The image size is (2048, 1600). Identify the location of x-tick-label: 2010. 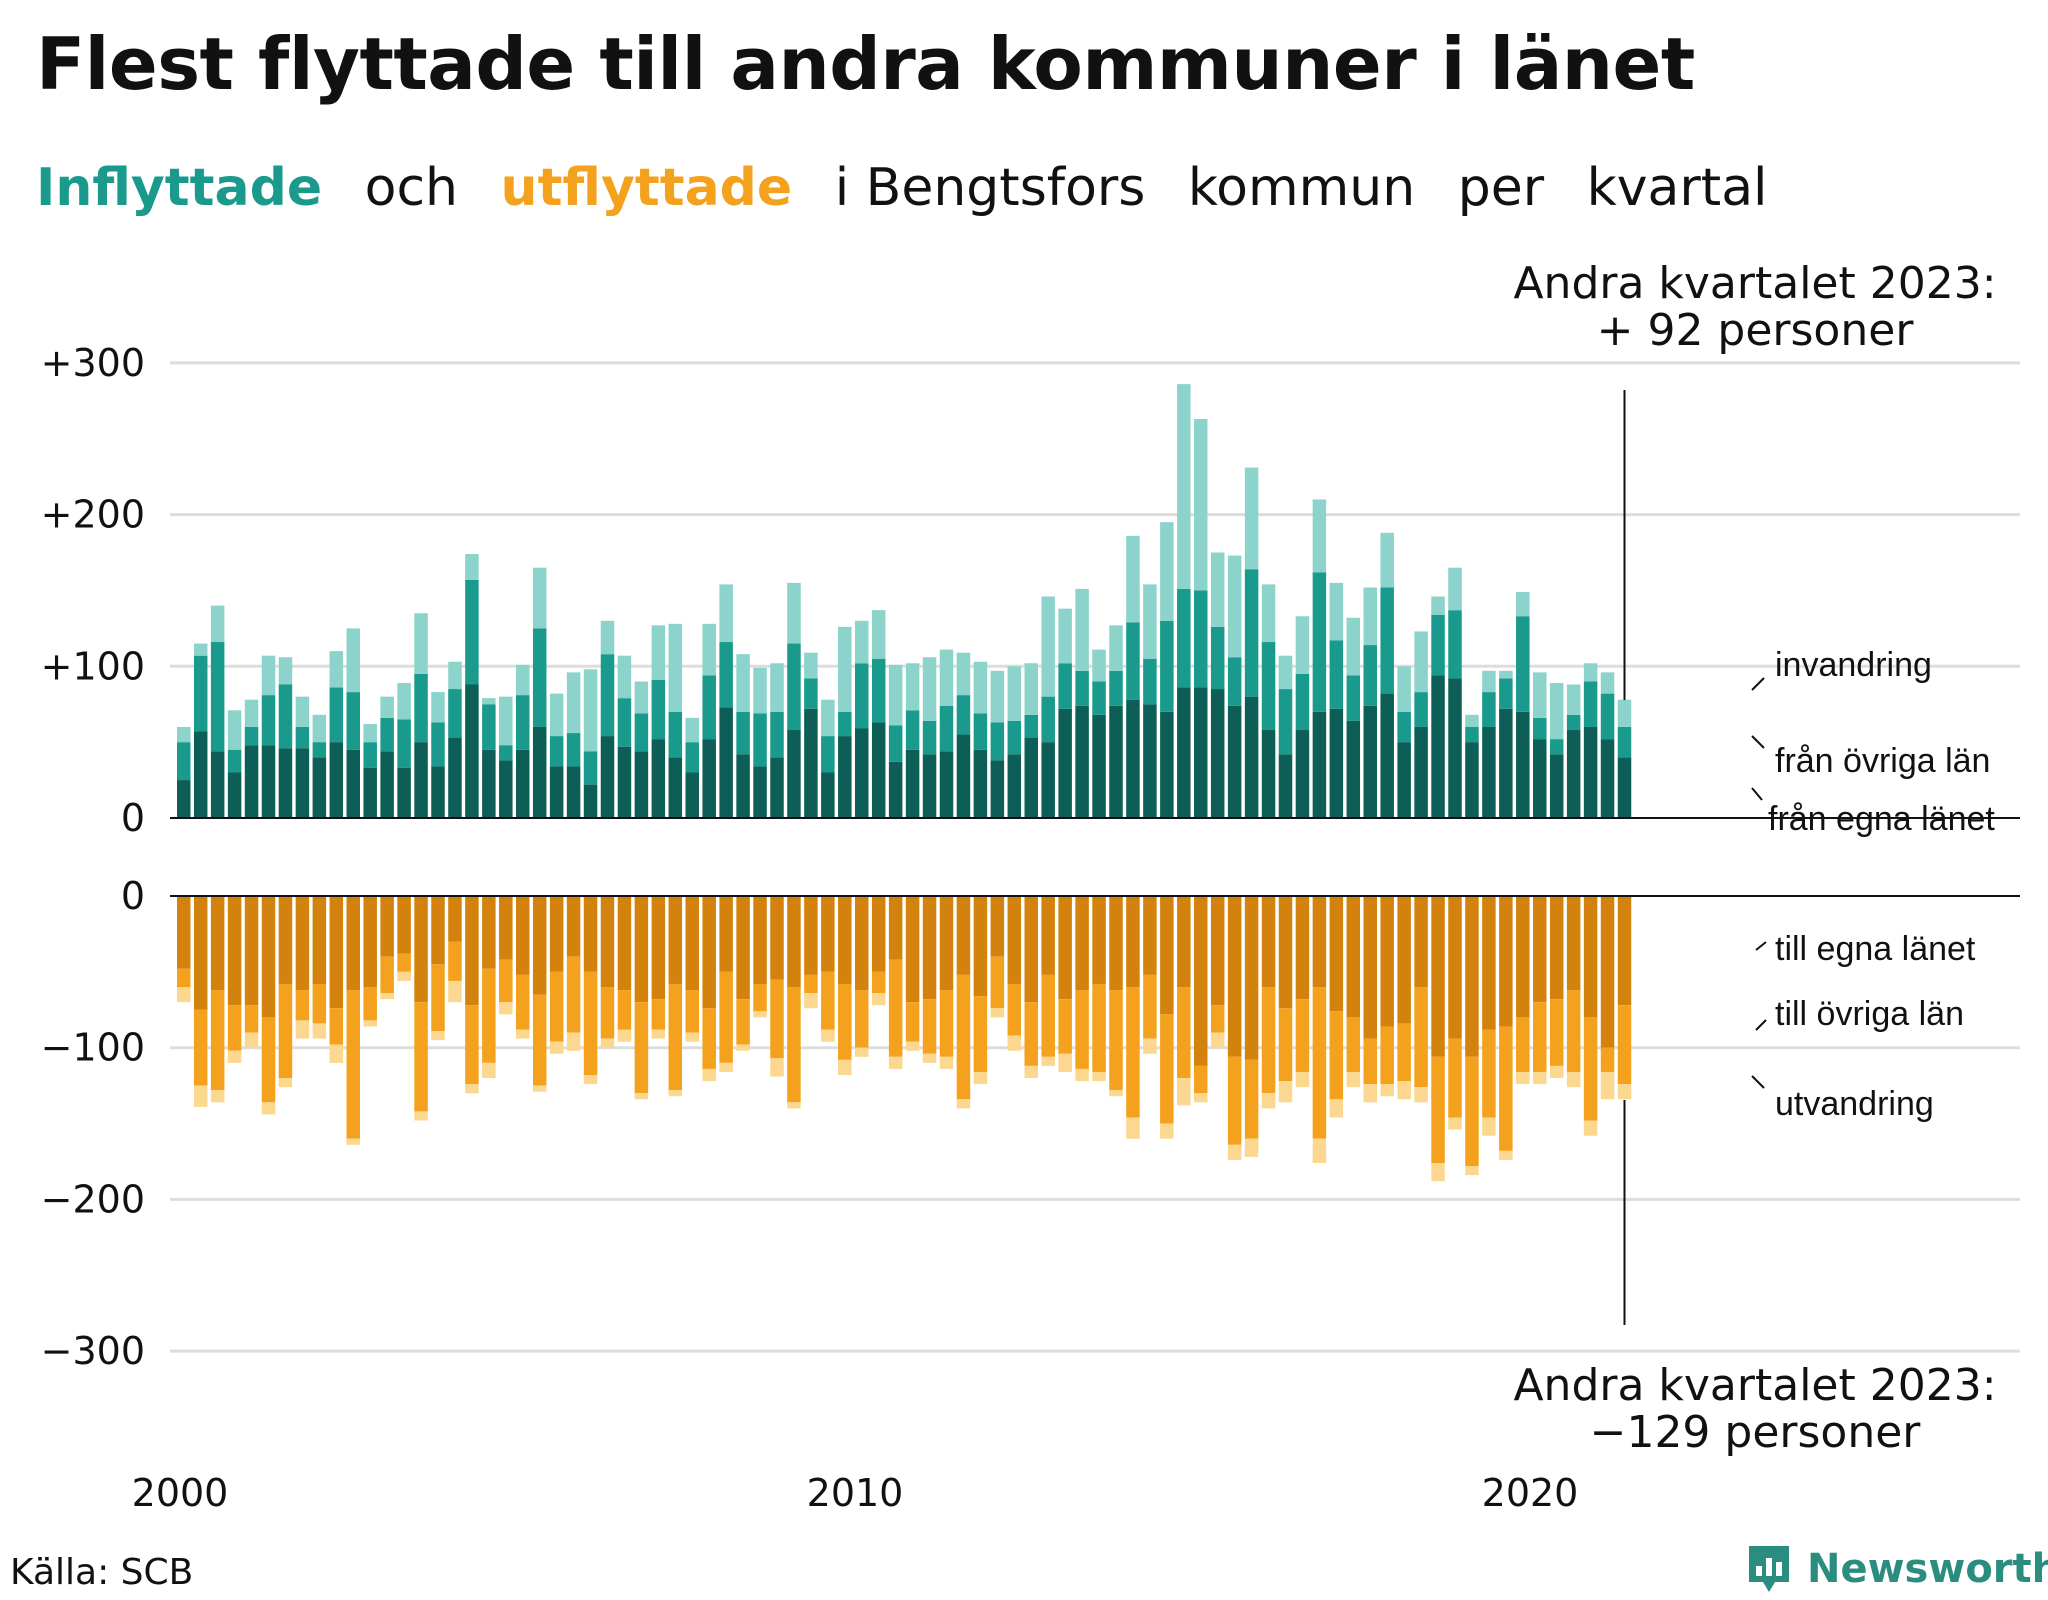
(855, 1493).